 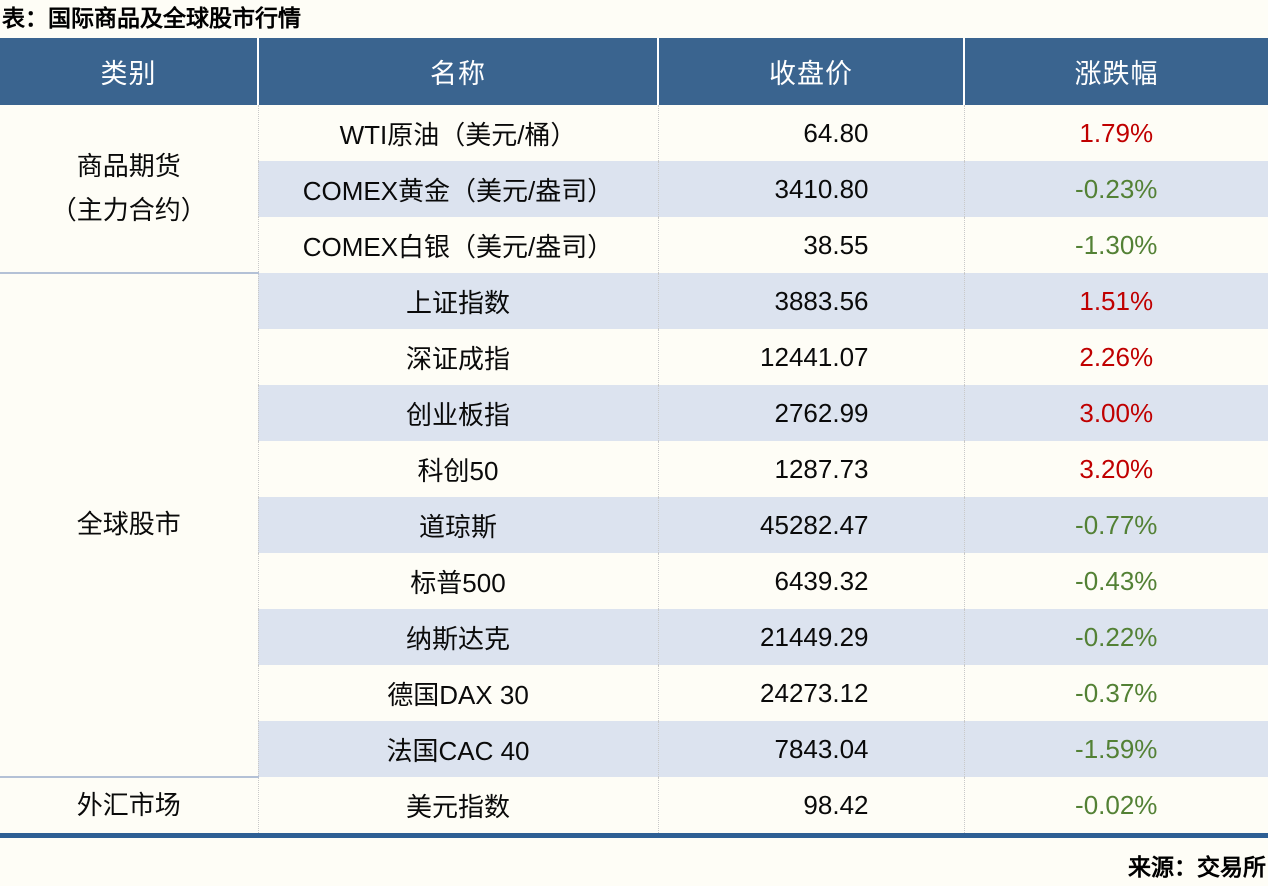 I want to click on table-row: 标普500 6439.32 -0.43%, so click(x=634, y=581).